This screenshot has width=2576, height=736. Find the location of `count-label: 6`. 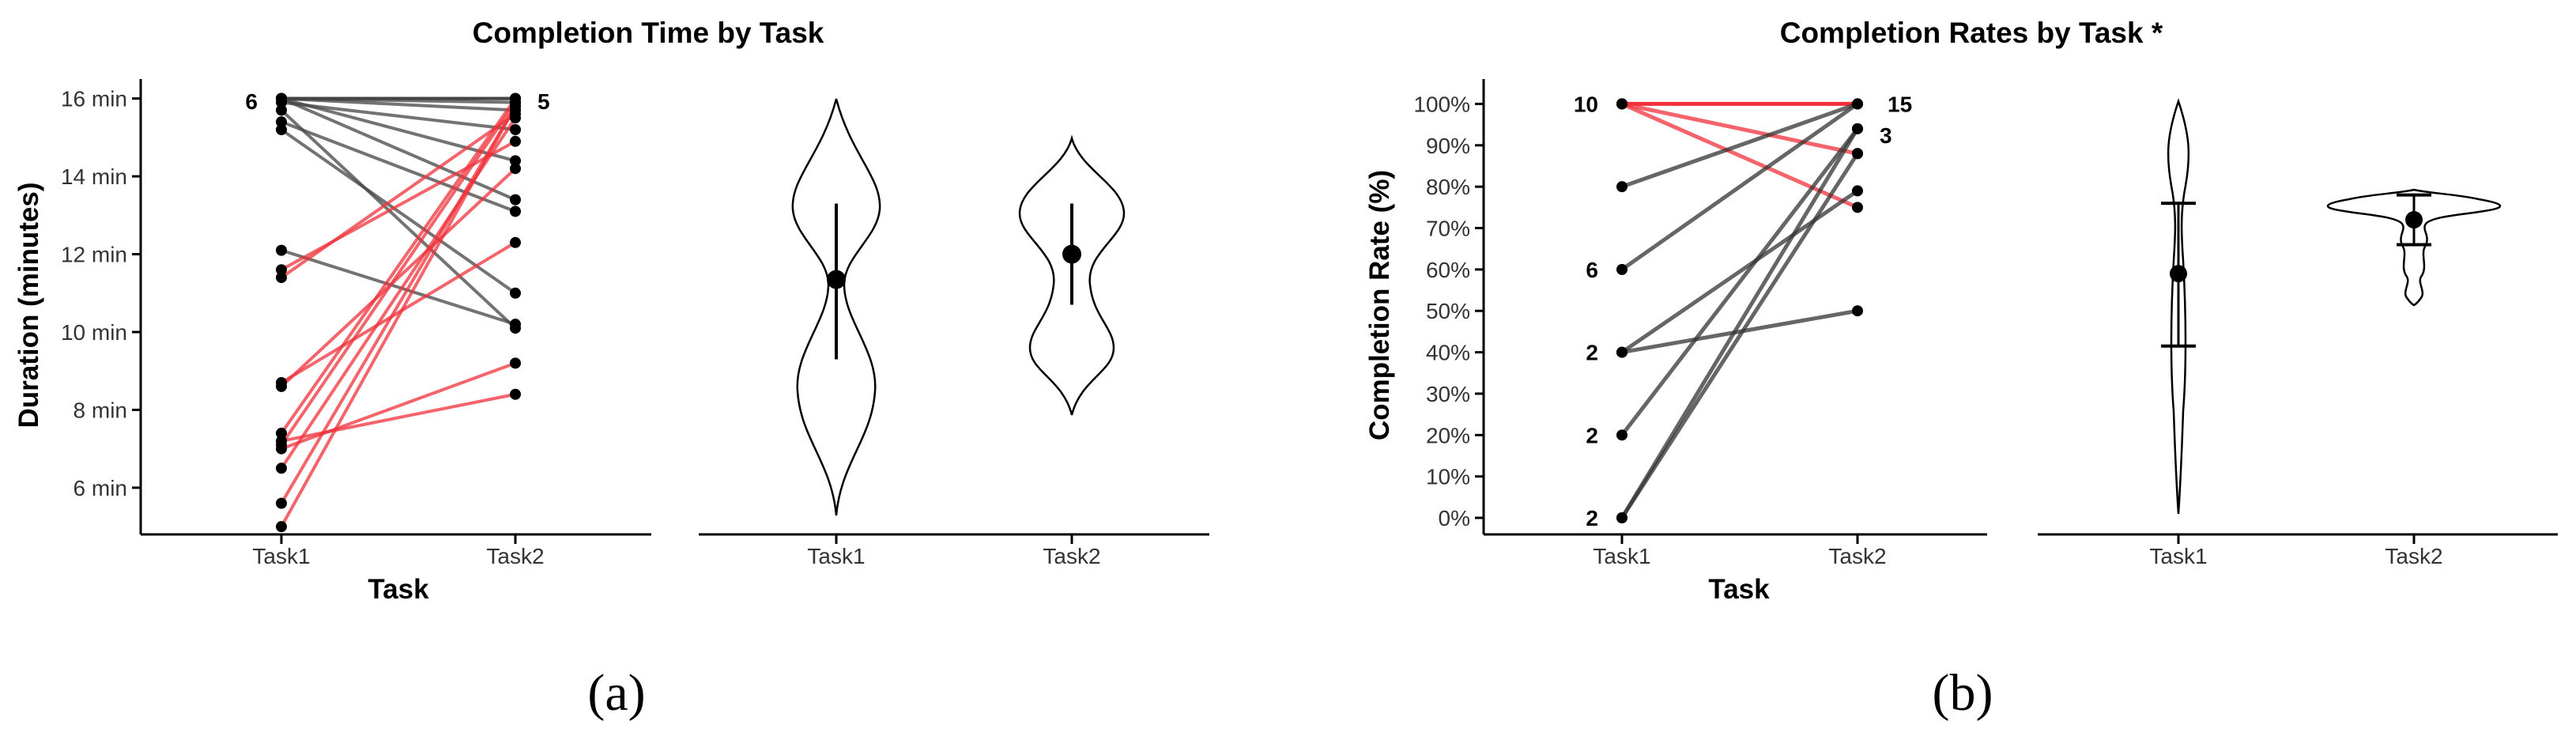

count-label: 6 is located at coordinates (1592, 270).